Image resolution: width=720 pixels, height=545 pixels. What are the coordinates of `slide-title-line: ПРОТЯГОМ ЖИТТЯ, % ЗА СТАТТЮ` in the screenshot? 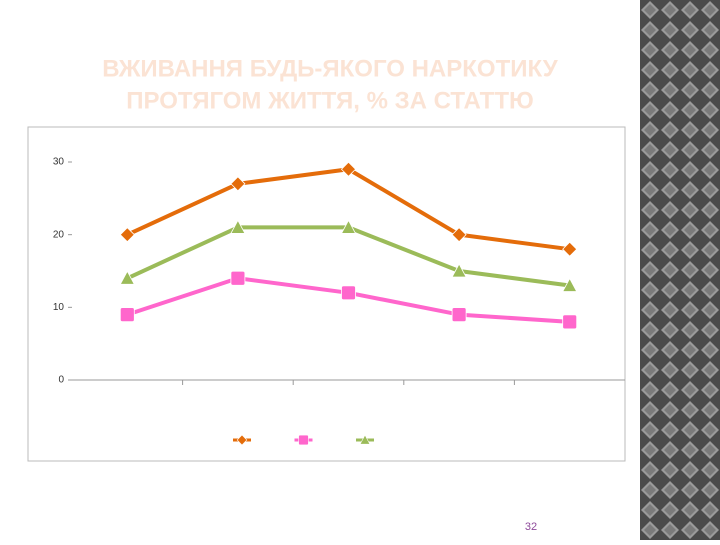 It's located at (329, 100).